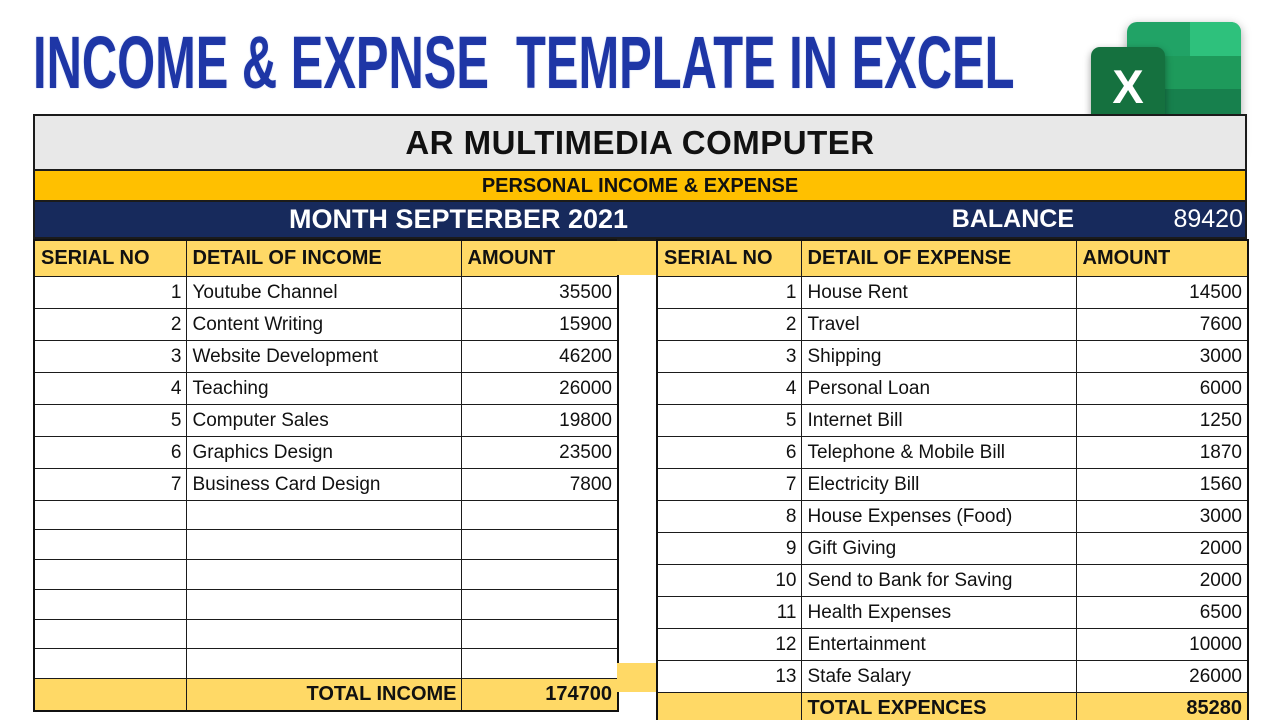 The width and height of the screenshot is (1280, 720). What do you see at coordinates (1162, 388) in the screenshot?
I see `cell-amount: 6000` at bounding box center [1162, 388].